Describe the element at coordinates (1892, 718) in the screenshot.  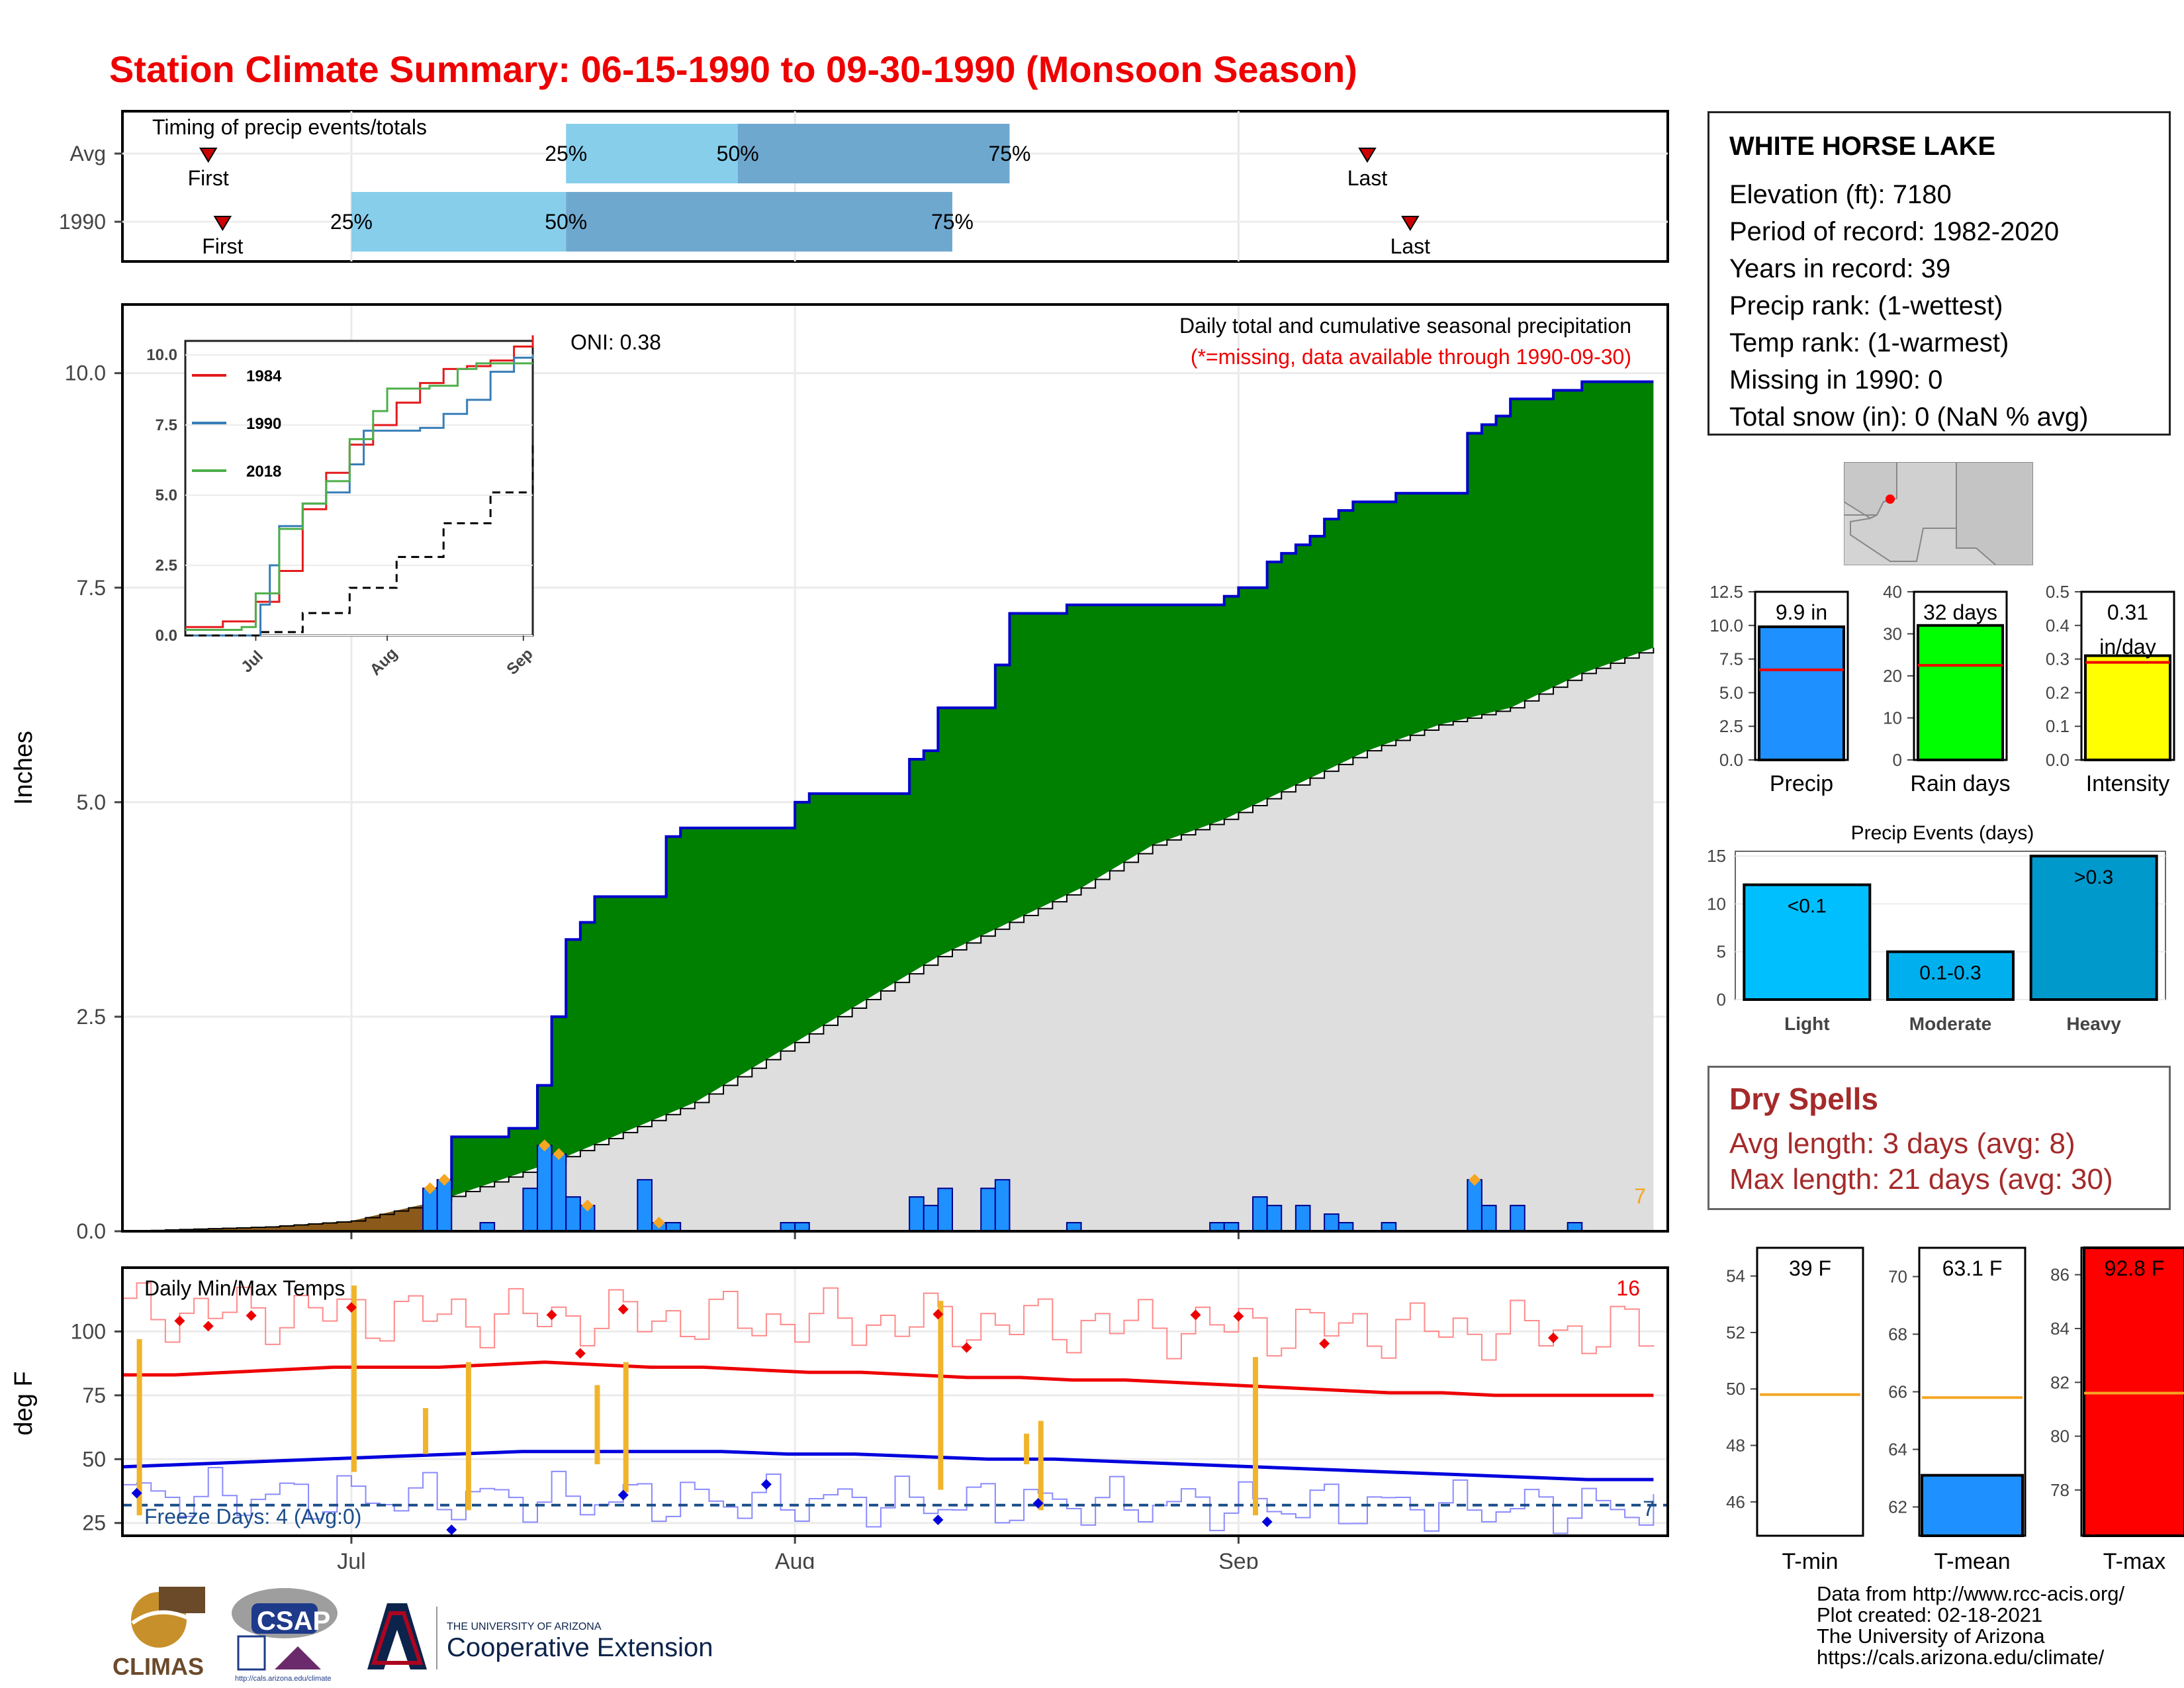
I see `summary-ytick-1-1: 10` at that location.